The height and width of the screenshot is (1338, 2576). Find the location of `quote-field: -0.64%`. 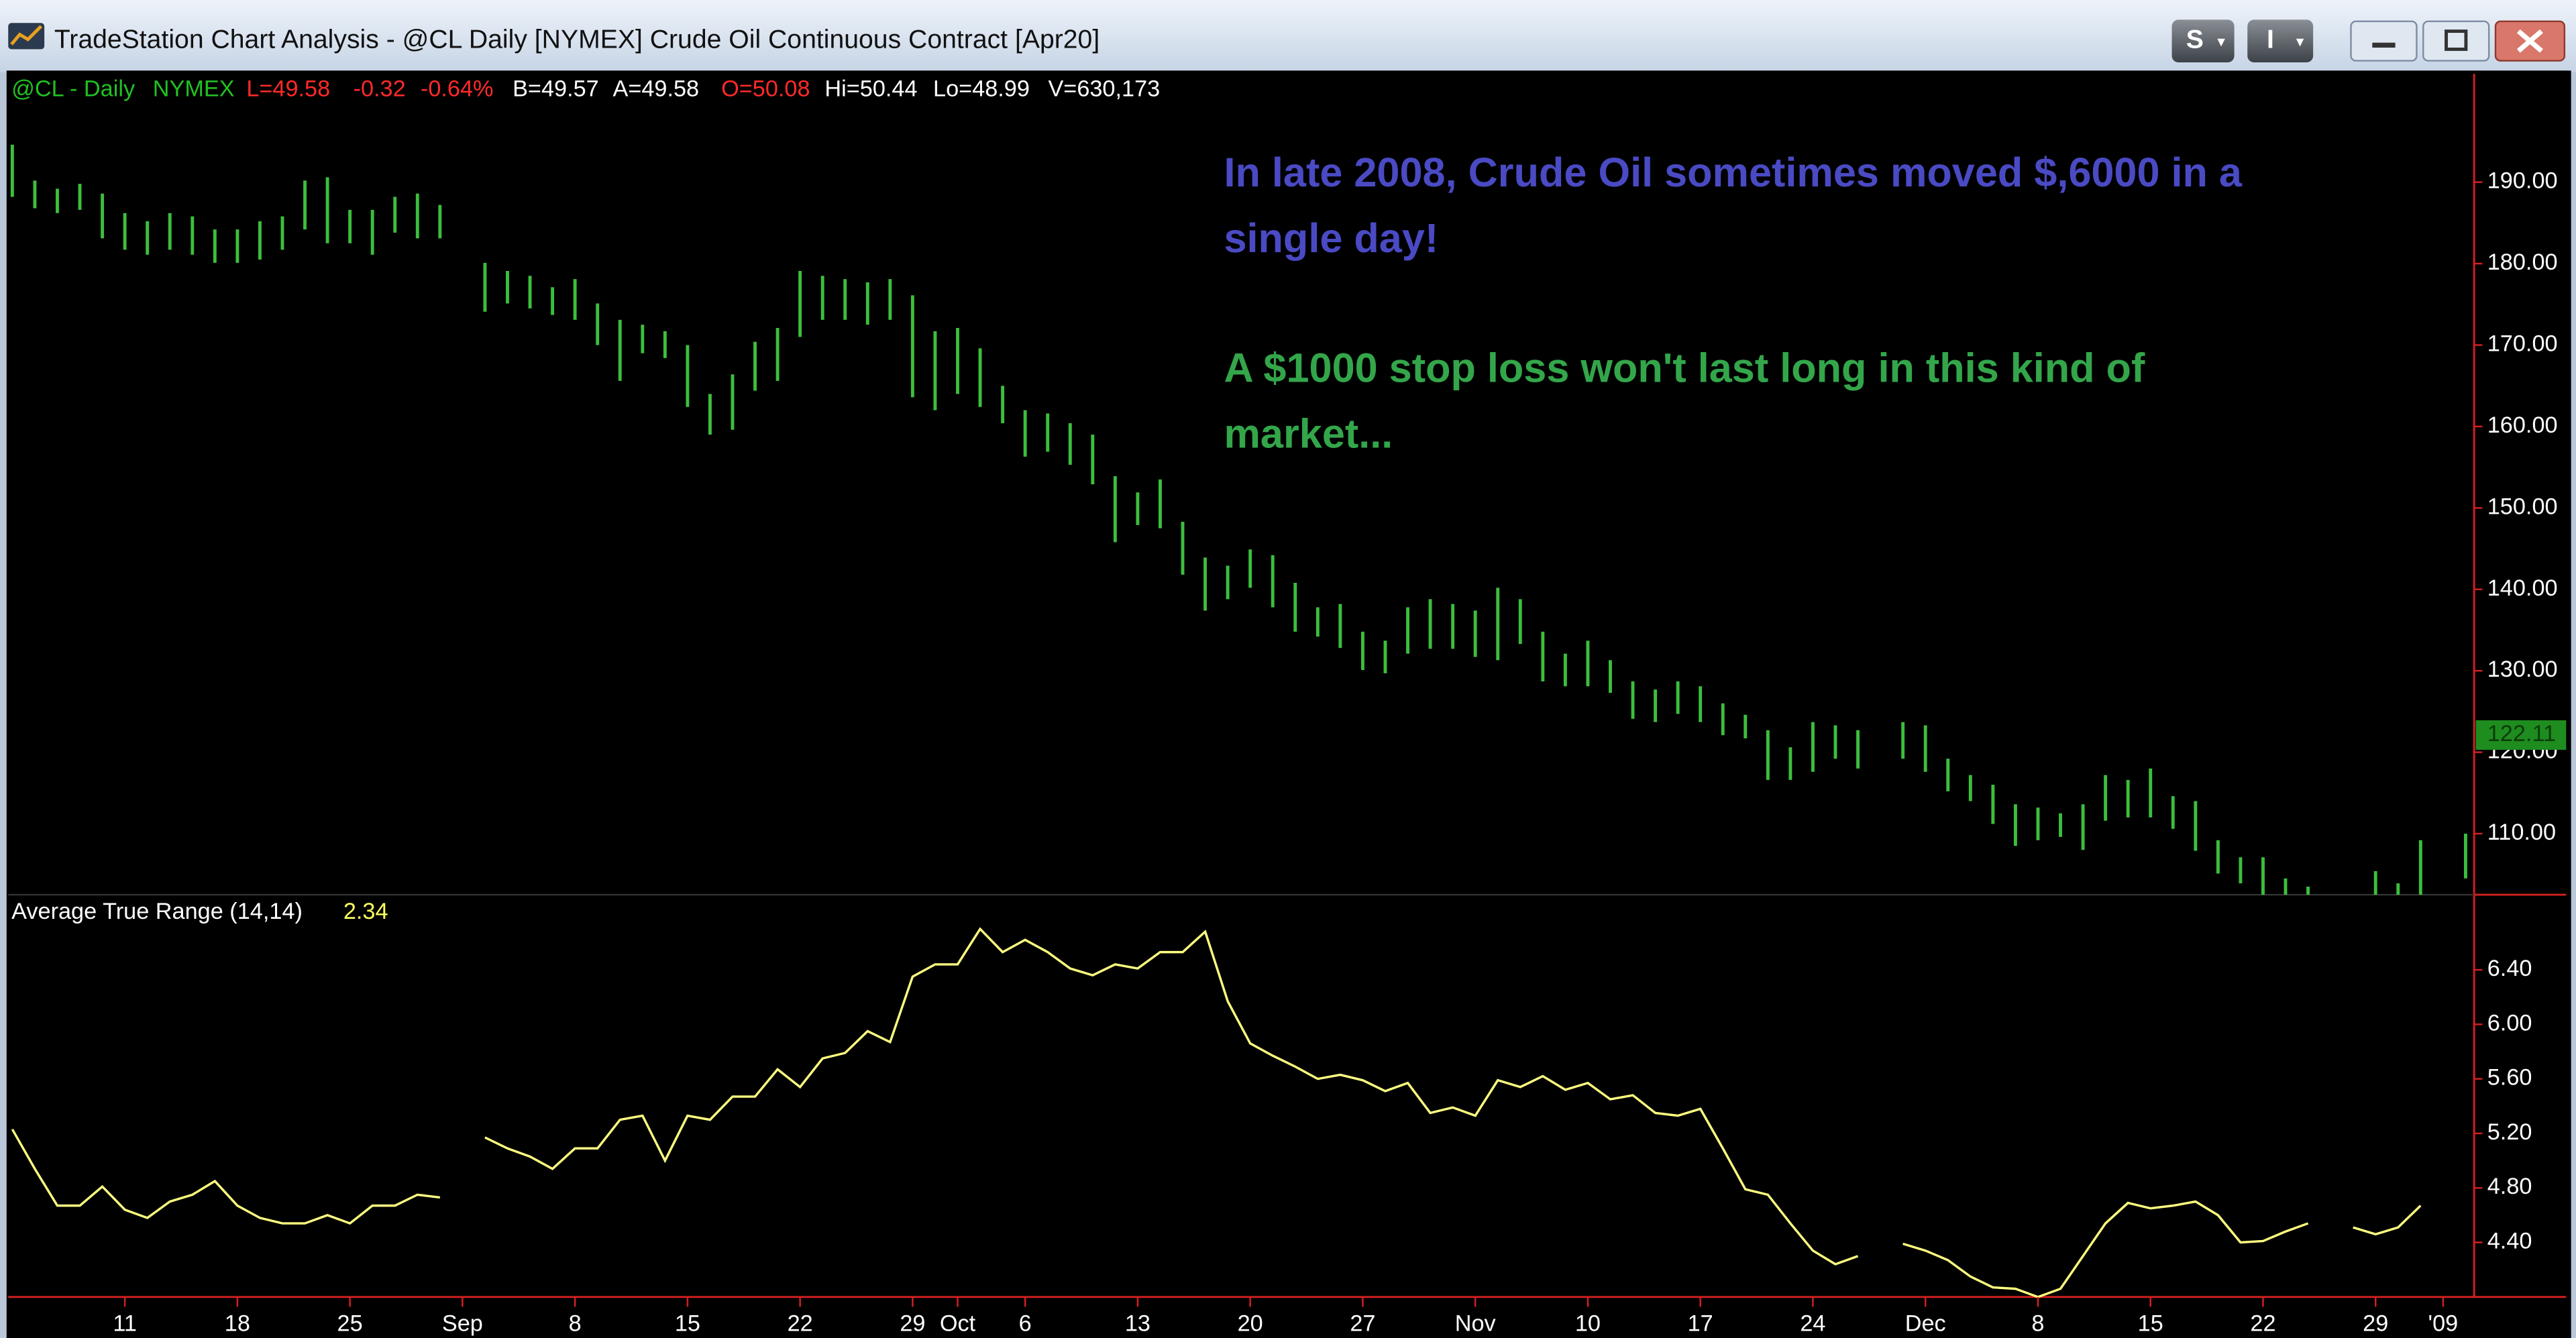

quote-field: -0.64% is located at coordinates (457, 89).